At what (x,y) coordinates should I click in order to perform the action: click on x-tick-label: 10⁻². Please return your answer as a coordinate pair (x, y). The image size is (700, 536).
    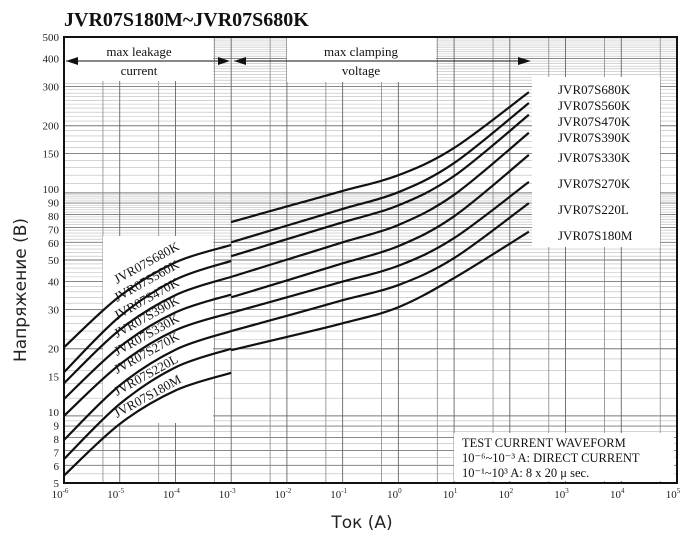
    Looking at the image, I should click on (282, 494).